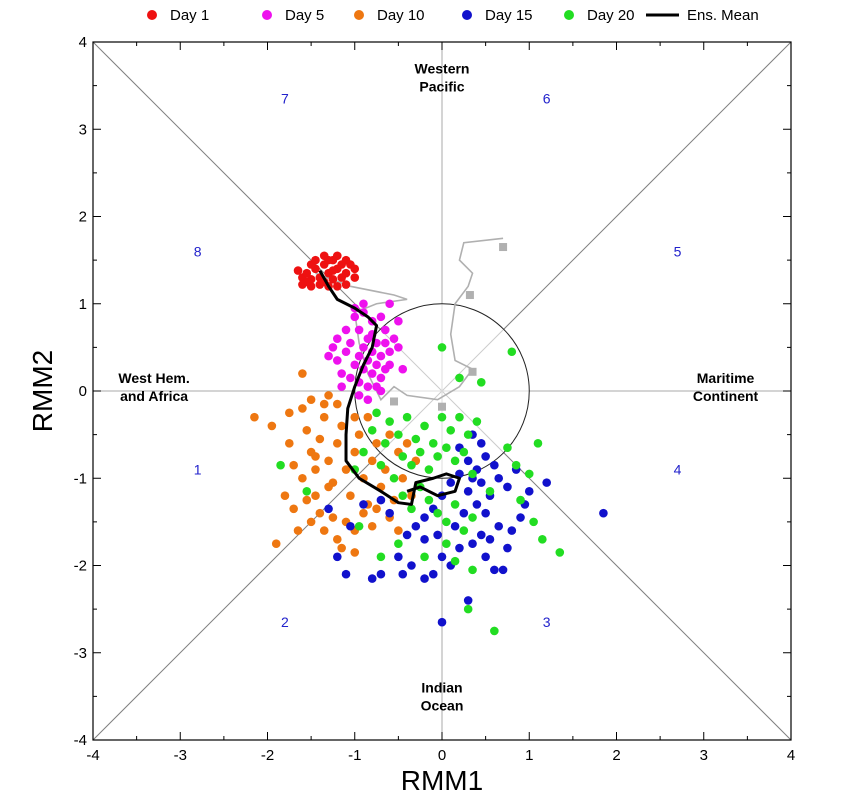 Image resolution: width=853 pixels, height=798 pixels. Describe the element at coordinates (154, 396) in the screenshot. I see `region-label-west-hem-africa: and Africa` at that location.